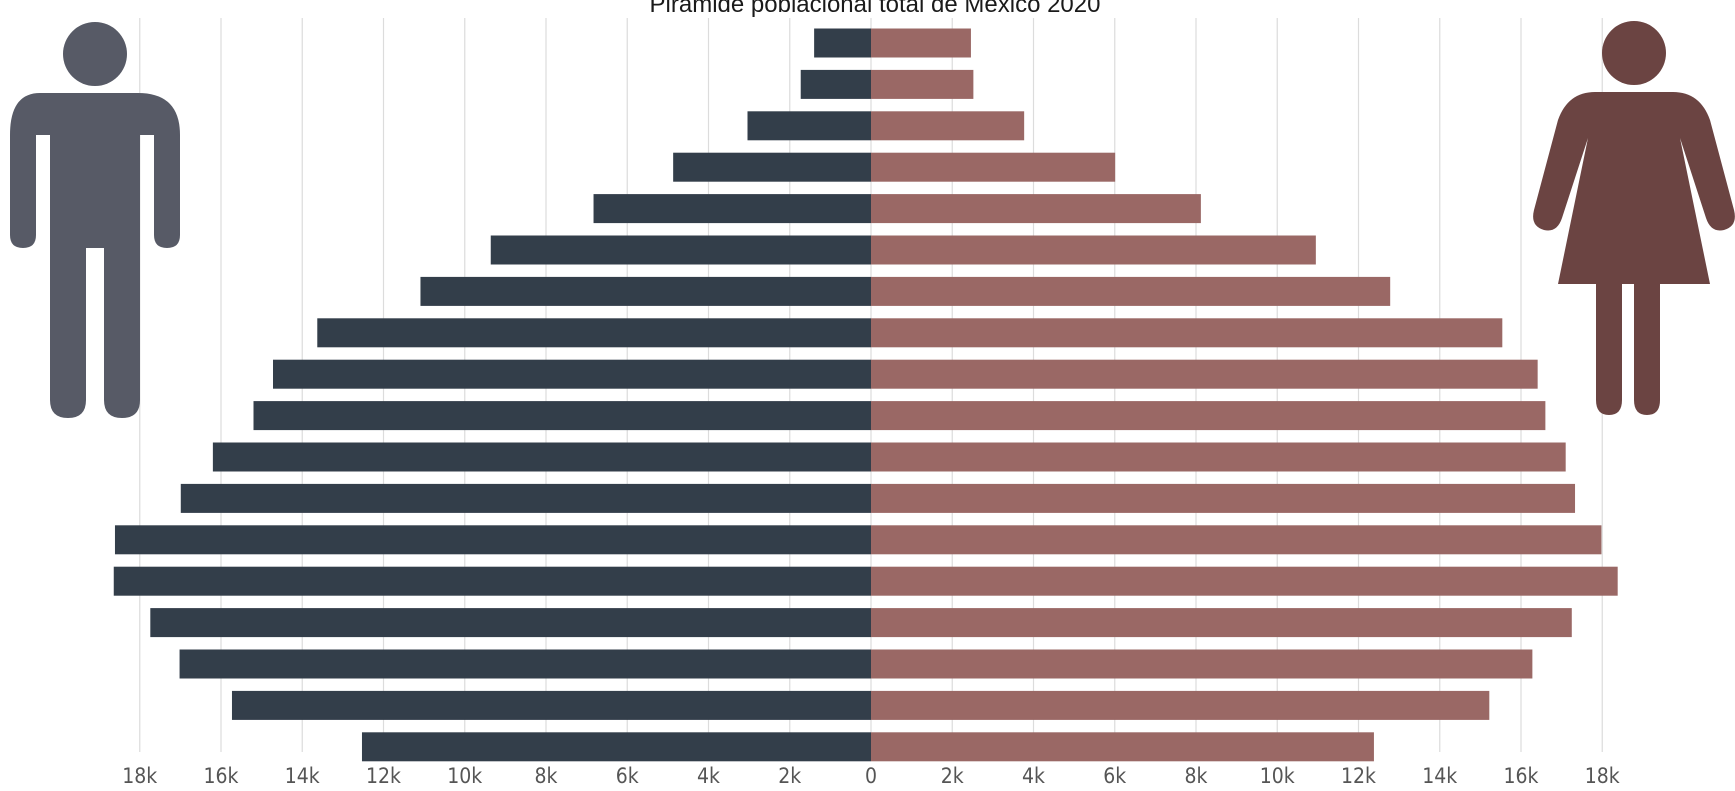 The width and height of the screenshot is (1735, 791). Describe the element at coordinates (1634, 218) in the screenshot. I see `female-figure-icon` at that location.